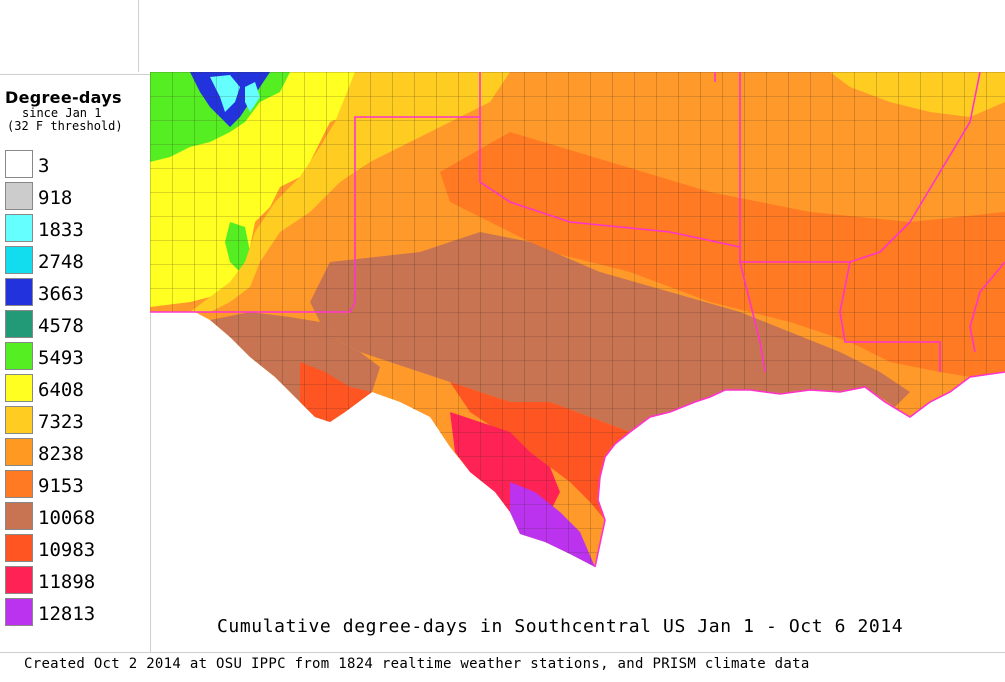 The image size is (1005, 682). I want to click on legend-label: 918, so click(55, 198).